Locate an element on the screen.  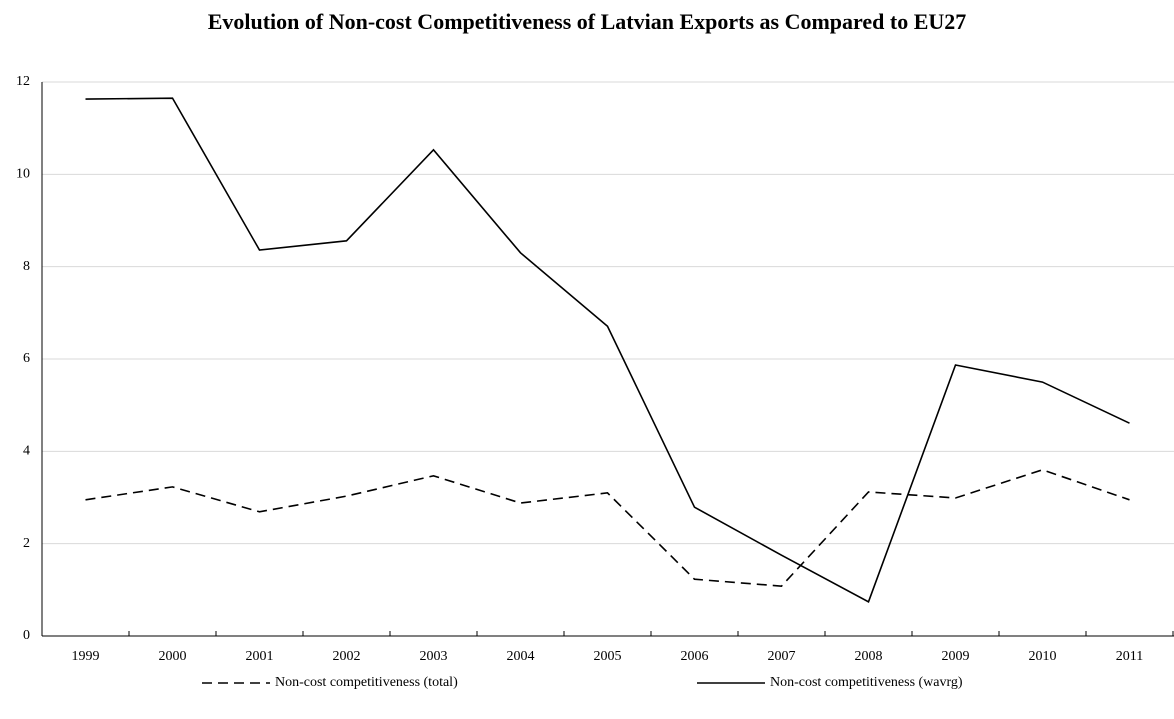
x-tick-label: 1999 is located at coordinates (86, 656).